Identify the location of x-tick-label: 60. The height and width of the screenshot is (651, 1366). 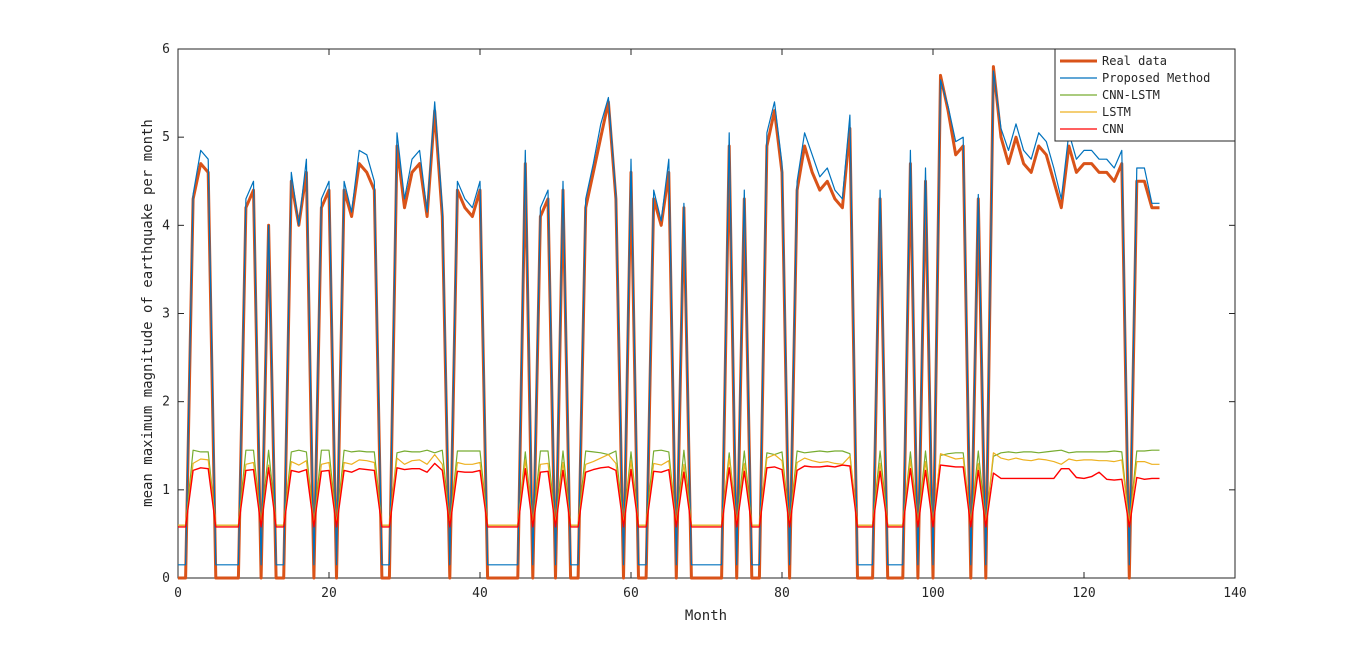
(631, 593).